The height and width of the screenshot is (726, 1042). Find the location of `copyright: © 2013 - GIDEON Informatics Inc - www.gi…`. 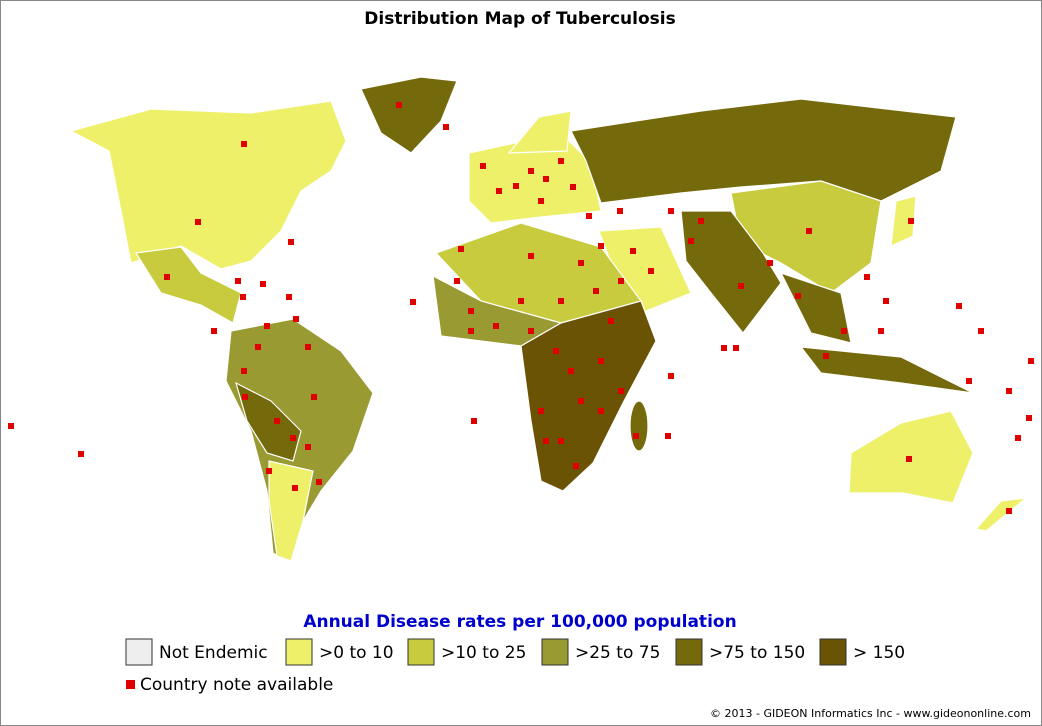

copyright: © 2013 - GIDEON Informatics Inc - www.gi… is located at coordinates (870, 713).